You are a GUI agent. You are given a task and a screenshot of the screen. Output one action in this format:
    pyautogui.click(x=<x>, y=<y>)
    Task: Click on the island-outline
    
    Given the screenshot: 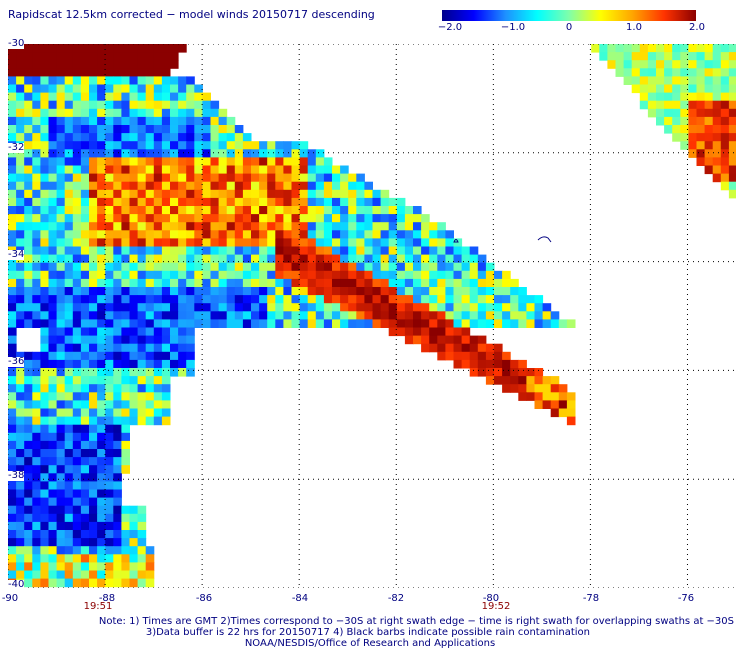 What is the action you would take?
    pyautogui.click(x=544, y=239)
    